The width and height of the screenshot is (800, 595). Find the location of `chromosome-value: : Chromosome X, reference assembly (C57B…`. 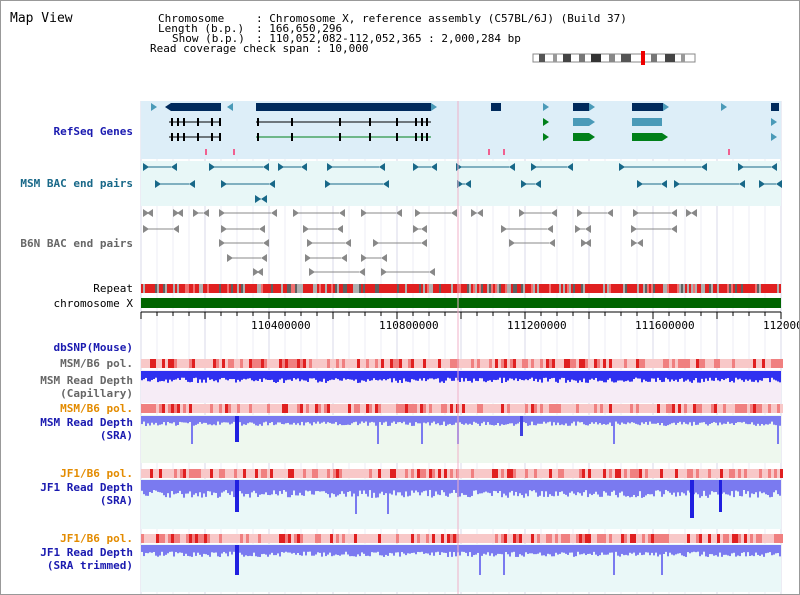

chromosome-value: : Chromosome X, reference assembly (C57B… is located at coordinates (441, 18).